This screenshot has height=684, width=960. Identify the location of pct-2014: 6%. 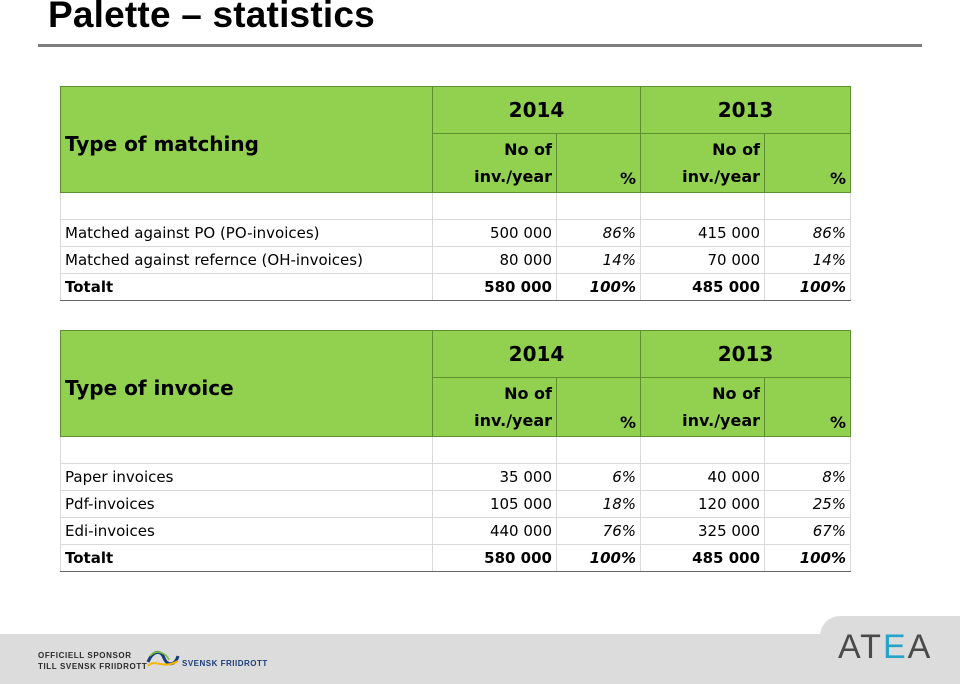
(598, 477).